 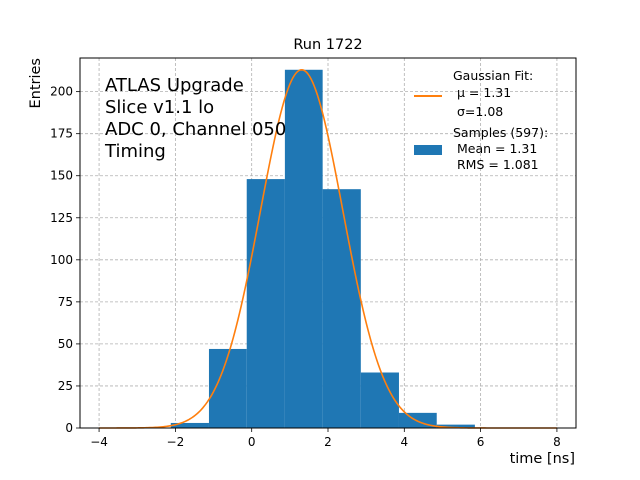 What do you see at coordinates (61, 176) in the screenshot?
I see `y-tick-label: 150` at bounding box center [61, 176].